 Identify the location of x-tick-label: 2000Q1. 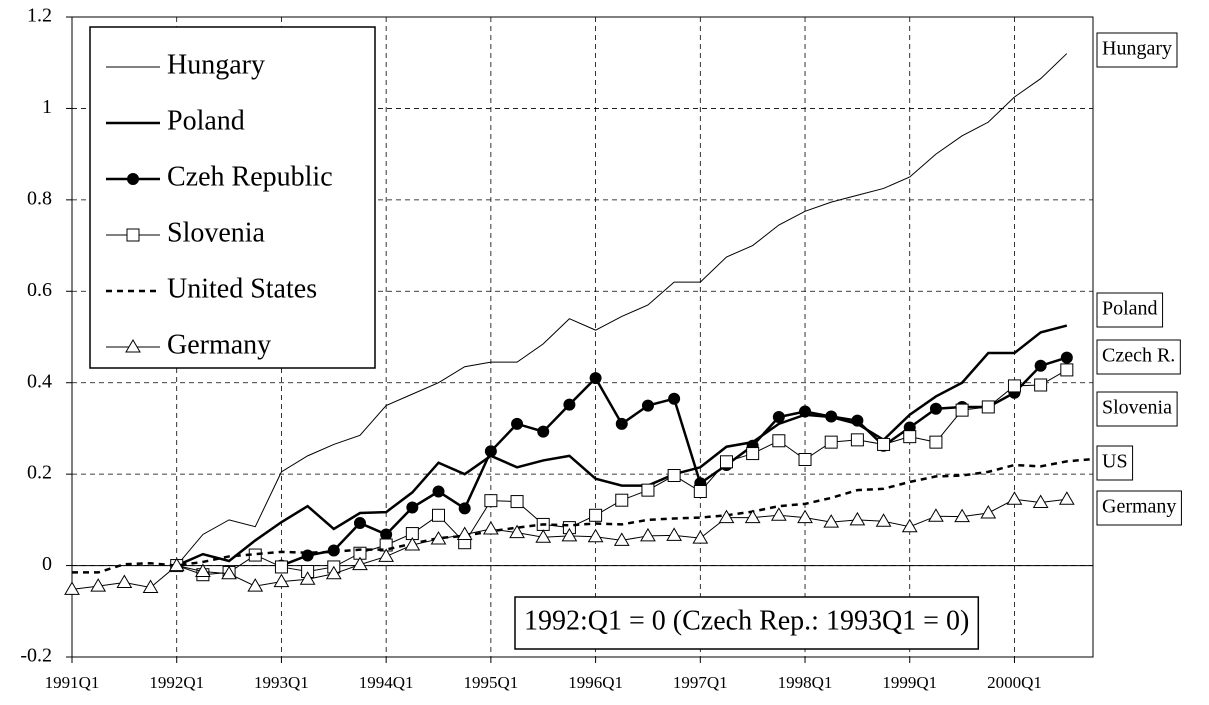
(1014, 682).